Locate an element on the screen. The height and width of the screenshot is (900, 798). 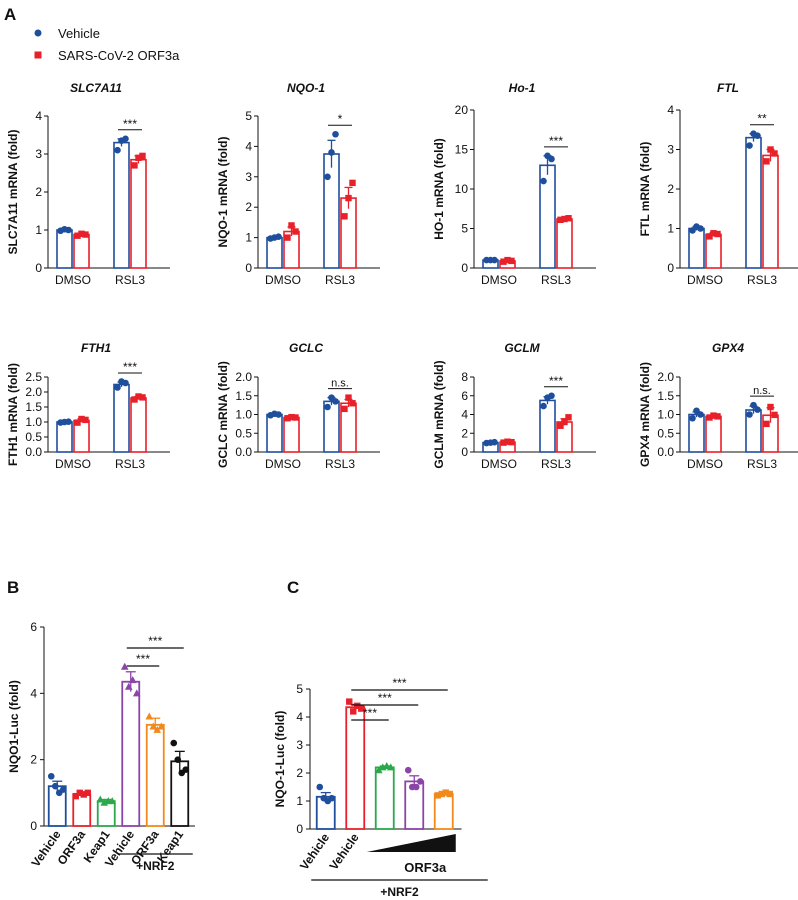
chart-title: Ho-1 is located at coordinates (522, 88).